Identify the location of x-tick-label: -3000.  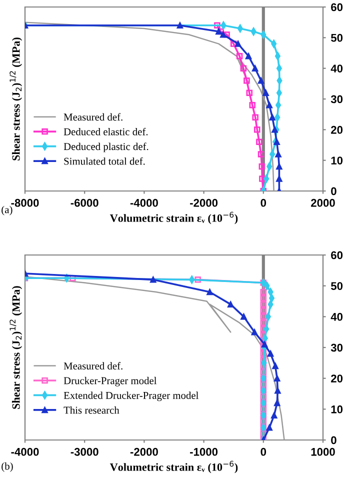
(84, 452).